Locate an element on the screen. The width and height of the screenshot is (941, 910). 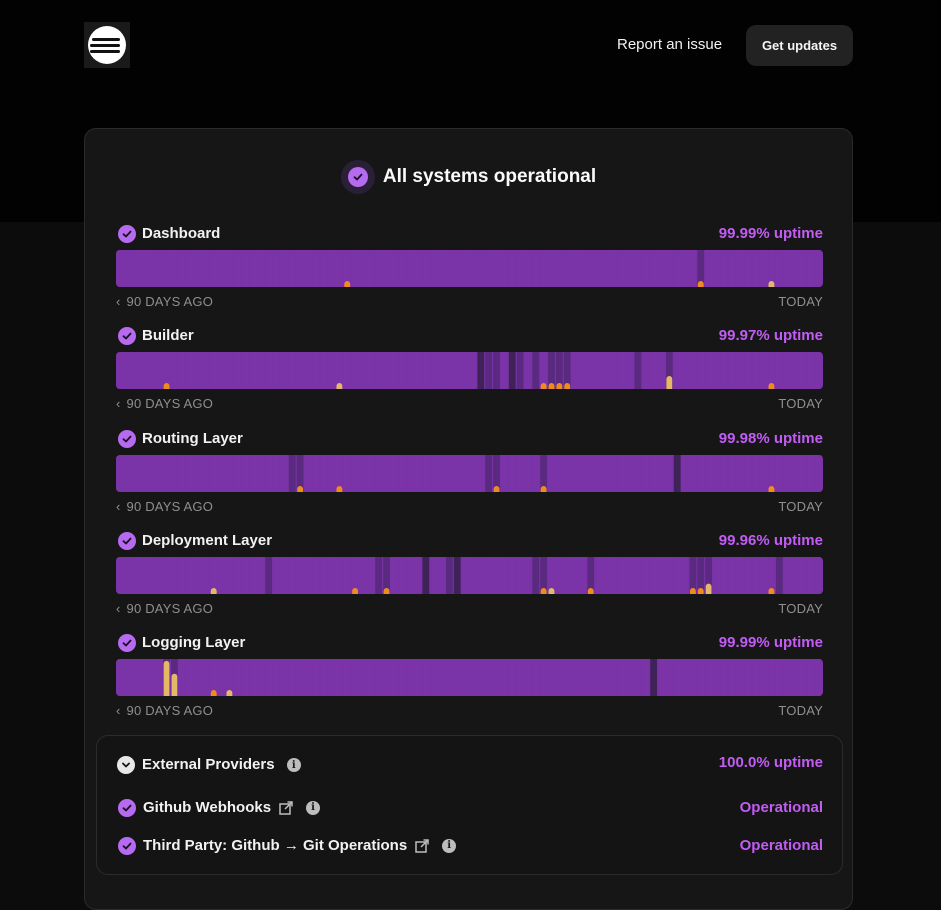
report-issue-link: Report an issue is located at coordinates (670, 44).